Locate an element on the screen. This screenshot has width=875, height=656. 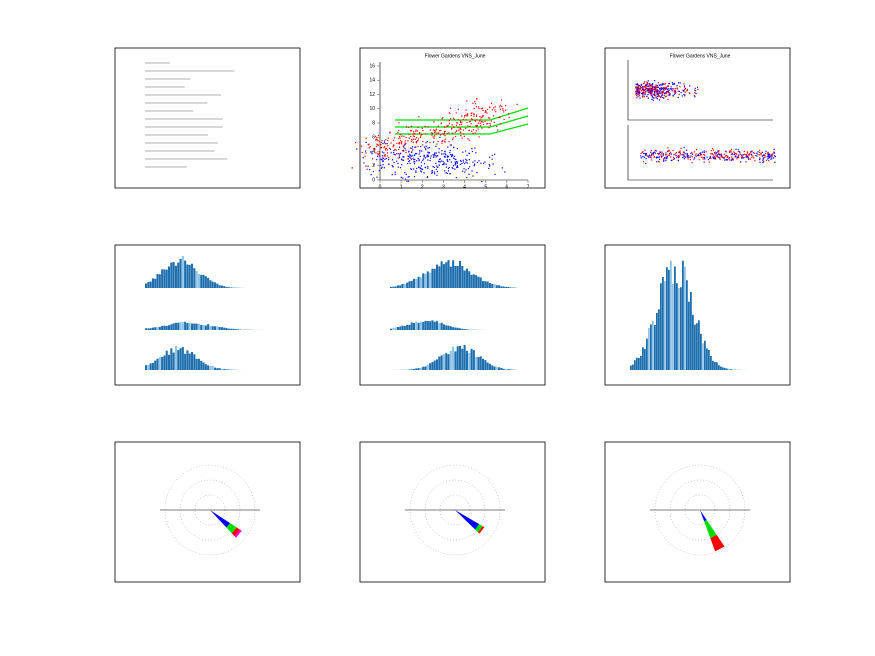
x-tick-label: 2 is located at coordinates (422, 187).